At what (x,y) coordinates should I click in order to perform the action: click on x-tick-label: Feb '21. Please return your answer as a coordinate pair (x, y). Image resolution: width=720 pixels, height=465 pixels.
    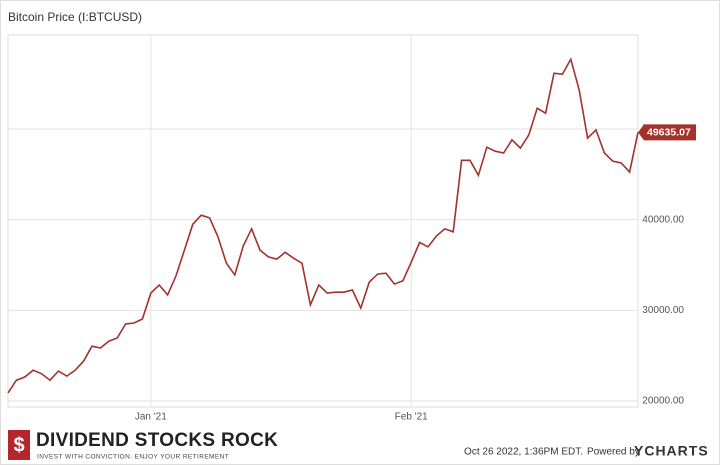
    Looking at the image, I should click on (411, 417).